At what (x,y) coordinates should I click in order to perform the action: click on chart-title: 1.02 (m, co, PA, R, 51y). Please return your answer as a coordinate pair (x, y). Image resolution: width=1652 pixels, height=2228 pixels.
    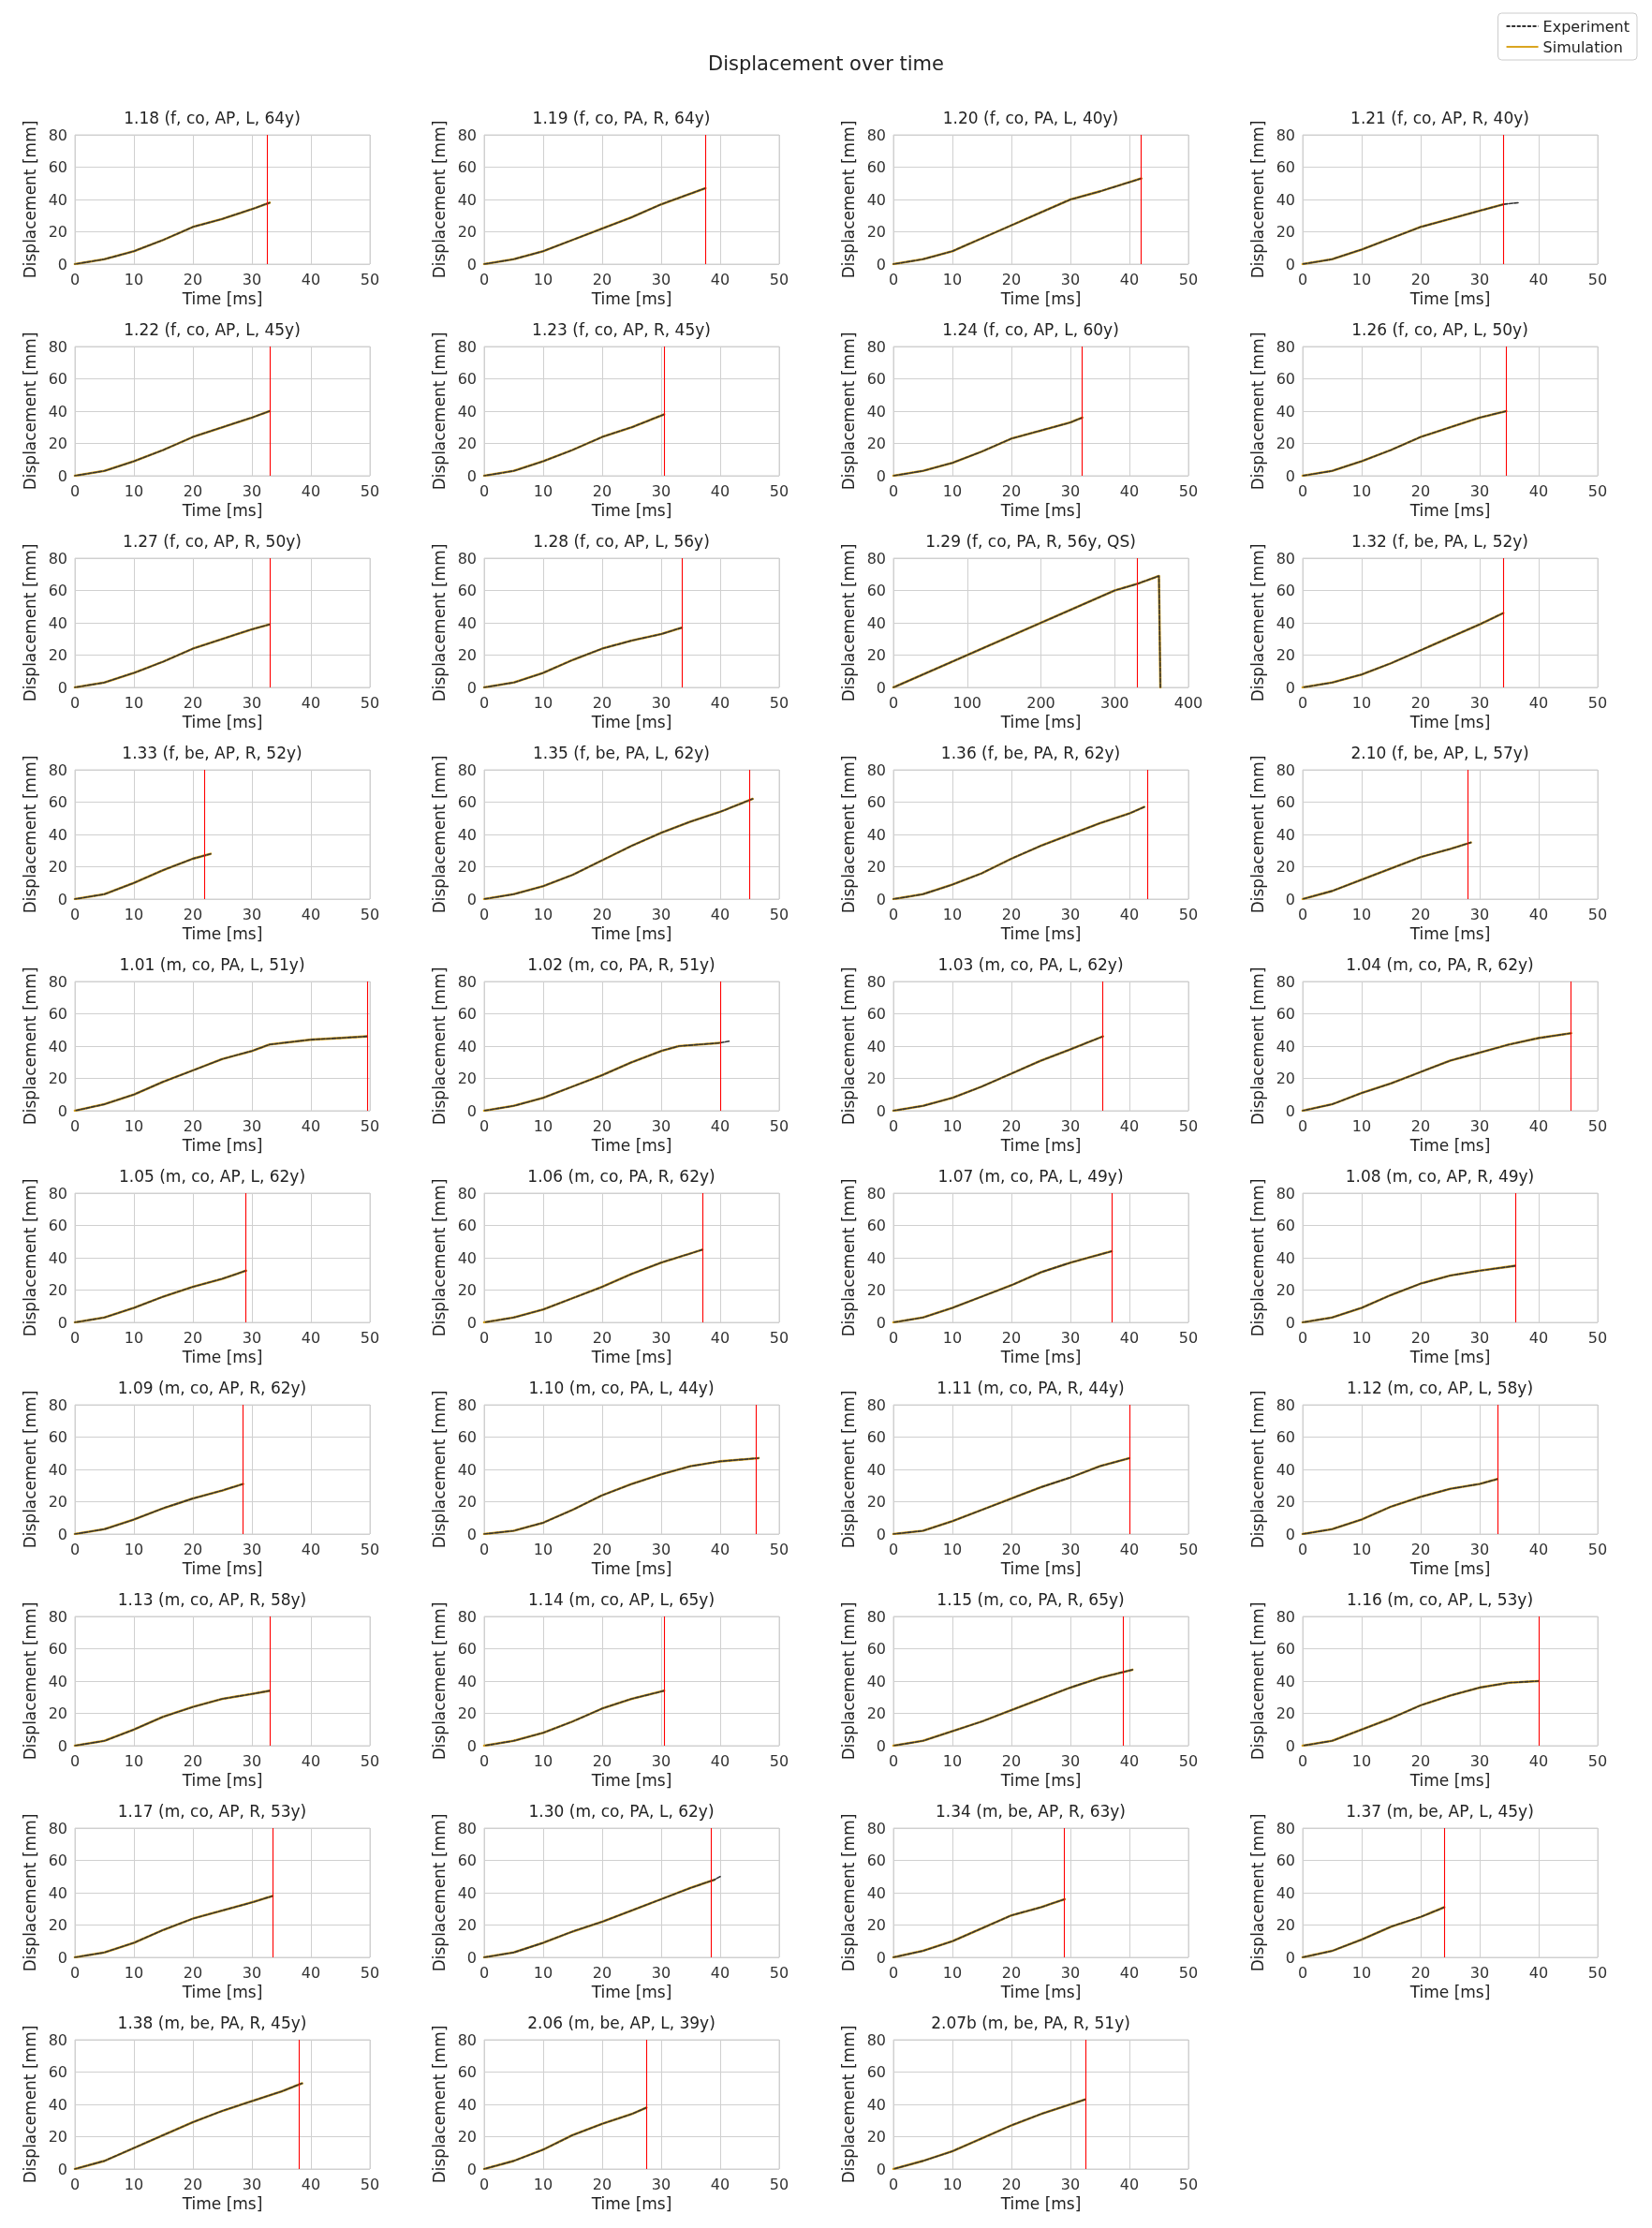
    Looking at the image, I should click on (621, 964).